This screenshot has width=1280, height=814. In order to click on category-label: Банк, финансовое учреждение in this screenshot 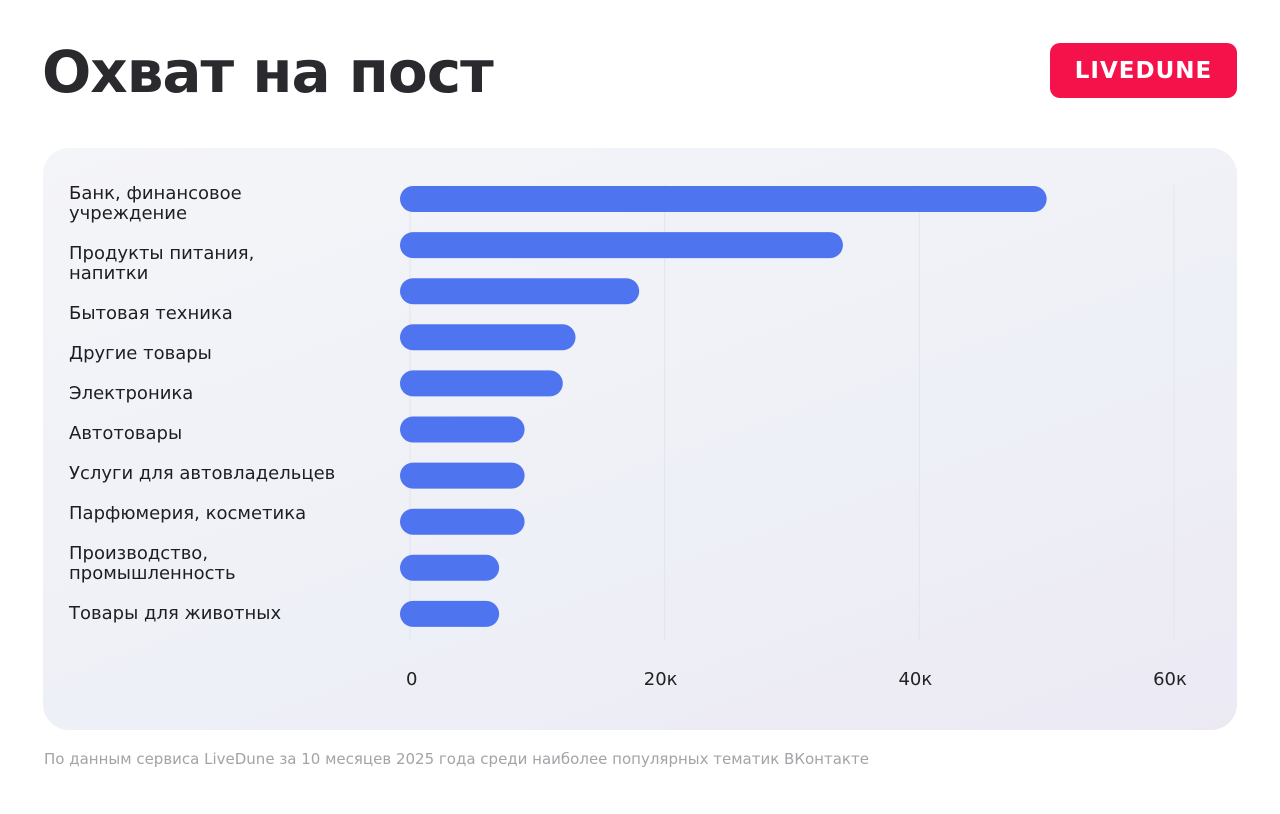, I will do `click(155, 203)`.